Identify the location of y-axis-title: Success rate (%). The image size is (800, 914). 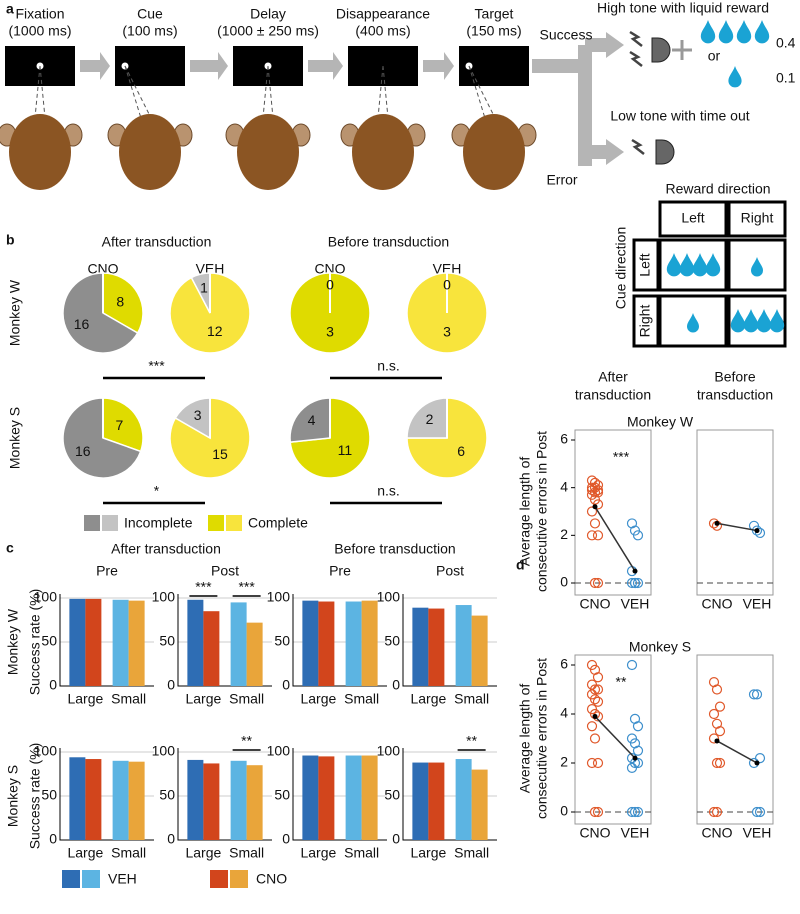
(35, 642).